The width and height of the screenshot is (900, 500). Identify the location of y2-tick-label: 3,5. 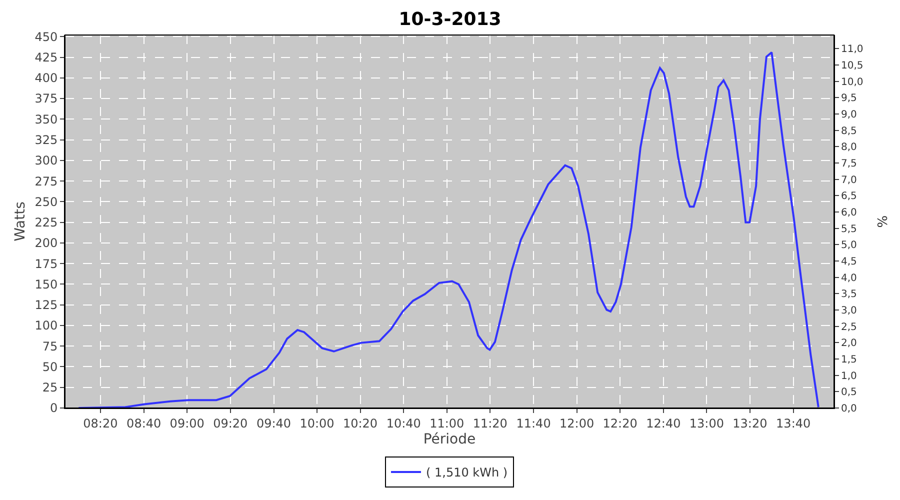
(849, 294).